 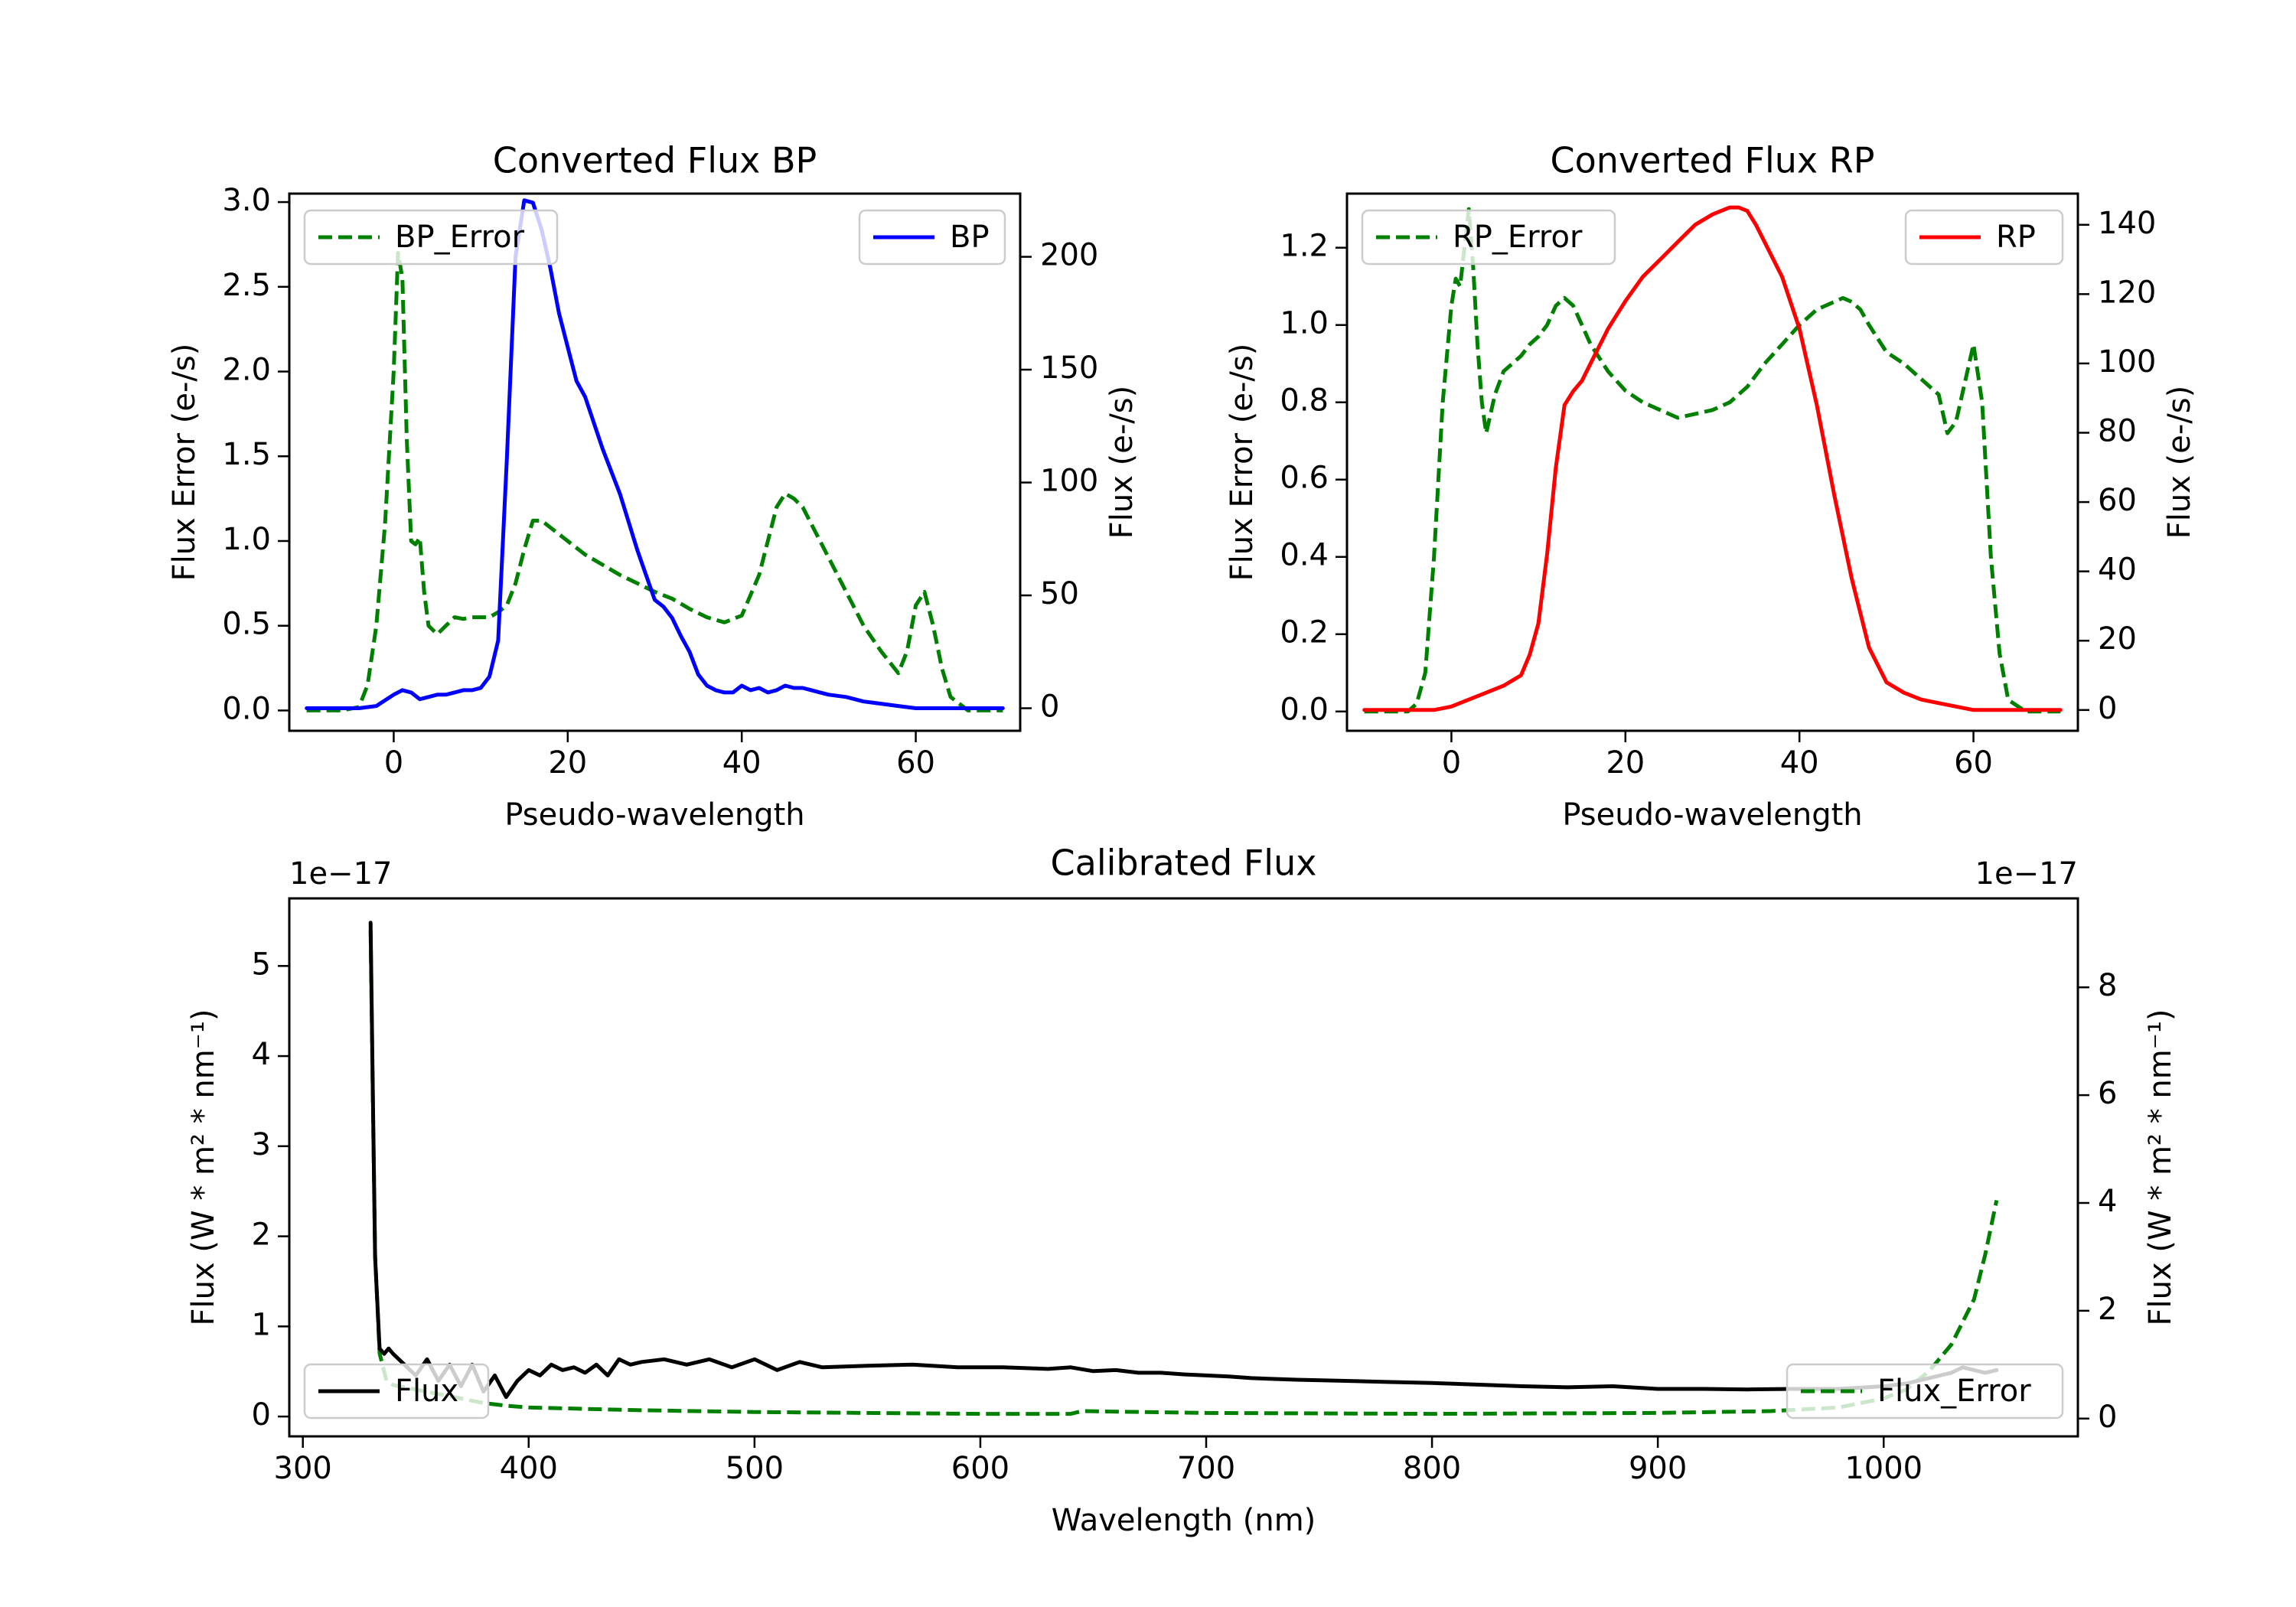 What do you see at coordinates (2016, 237) in the screenshot?
I see `legend-label: RP` at bounding box center [2016, 237].